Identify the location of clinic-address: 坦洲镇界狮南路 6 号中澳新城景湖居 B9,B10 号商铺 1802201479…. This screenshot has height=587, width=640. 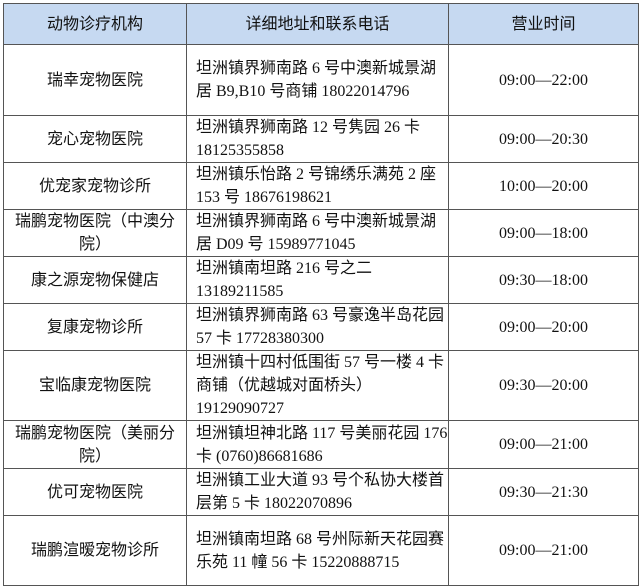
(317, 80).